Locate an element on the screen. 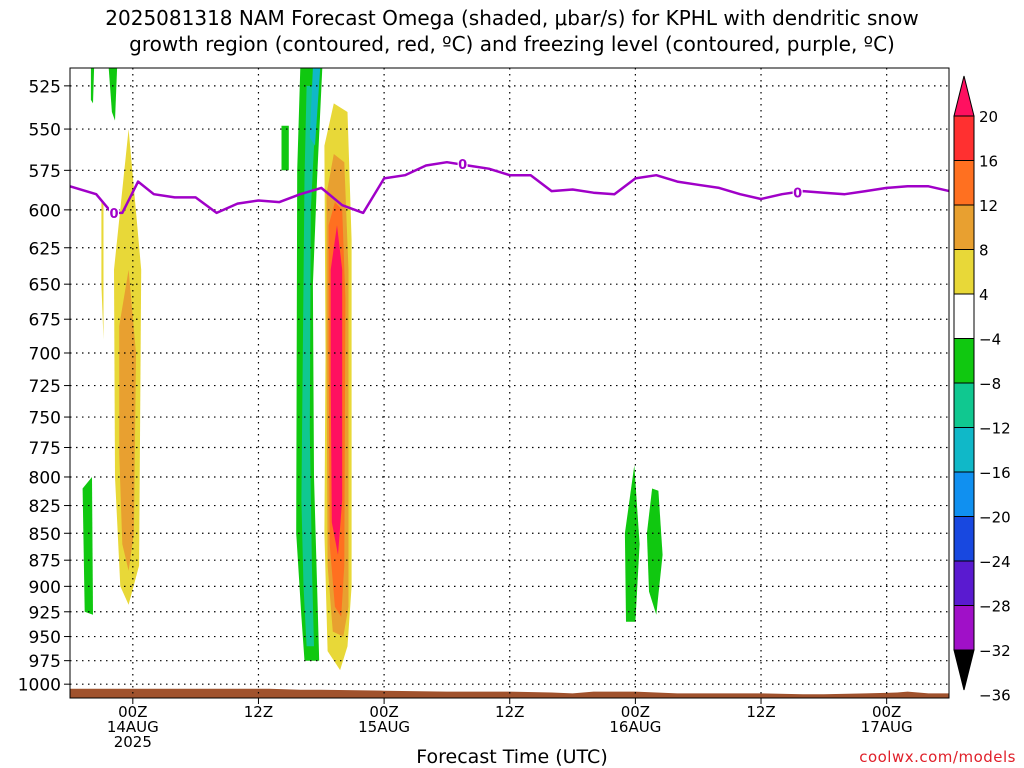 This screenshot has width=1024, height=768. x-tick-label: 14AUG is located at coordinates (133, 727).